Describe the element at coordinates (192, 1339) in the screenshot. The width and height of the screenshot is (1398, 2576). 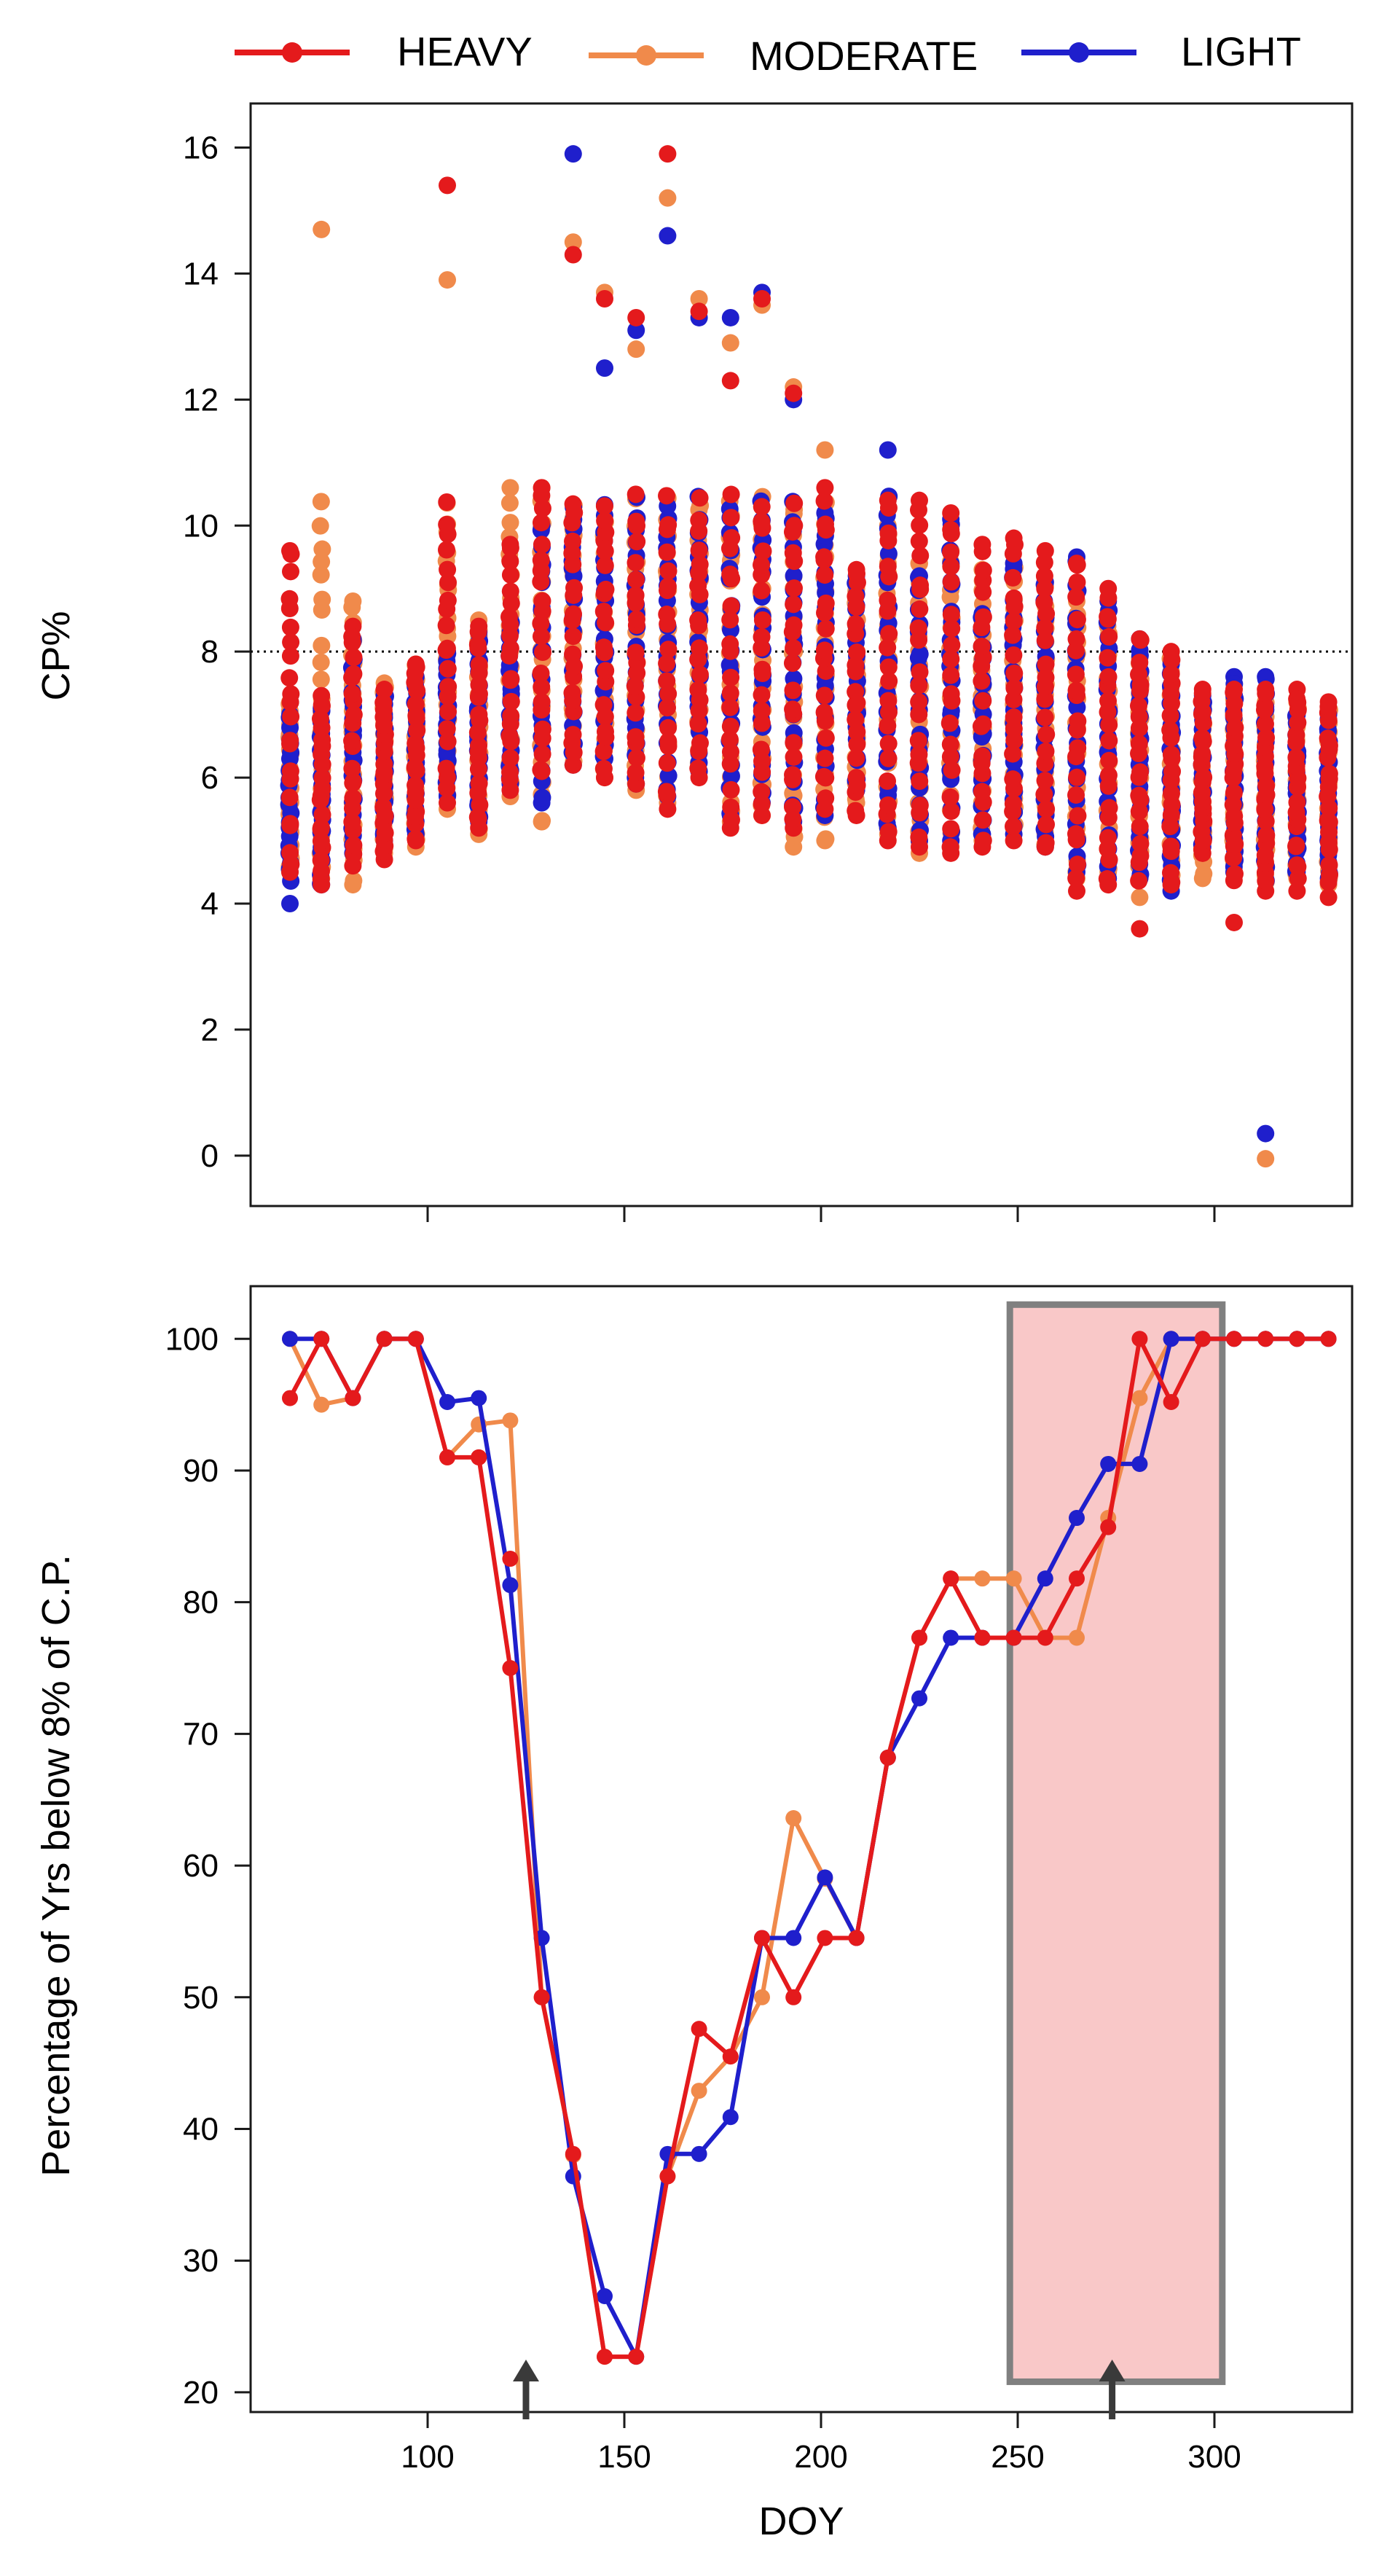
I see `bottom-y-tick-label: 100` at that location.